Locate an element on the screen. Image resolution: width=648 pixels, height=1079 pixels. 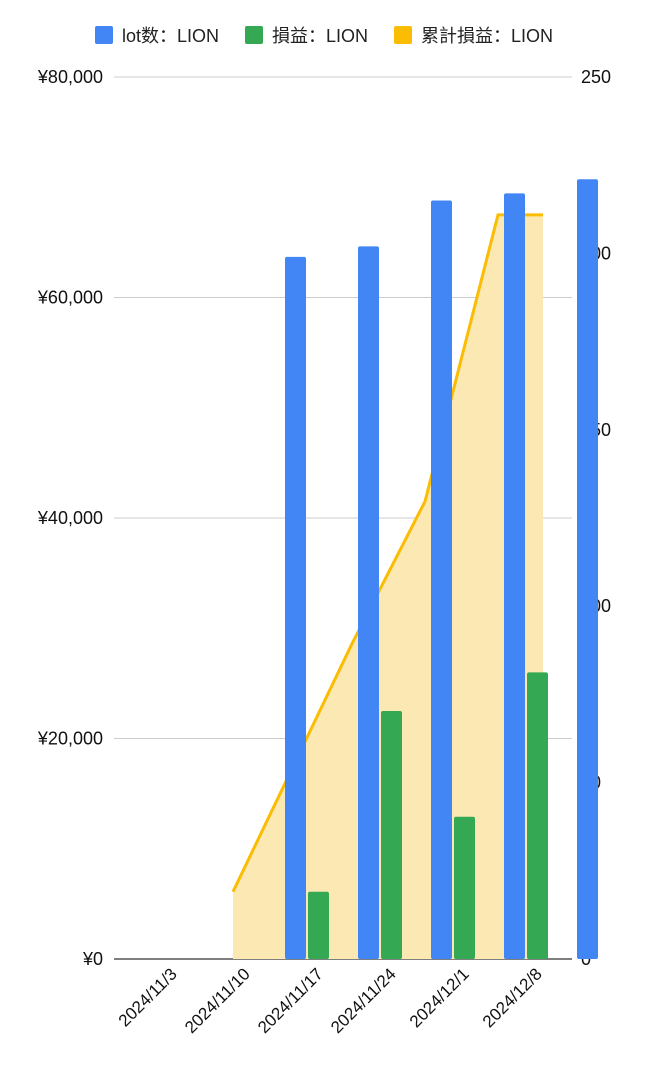
y-left-tick-label: ¥40,000 is located at coordinates (70, 518).